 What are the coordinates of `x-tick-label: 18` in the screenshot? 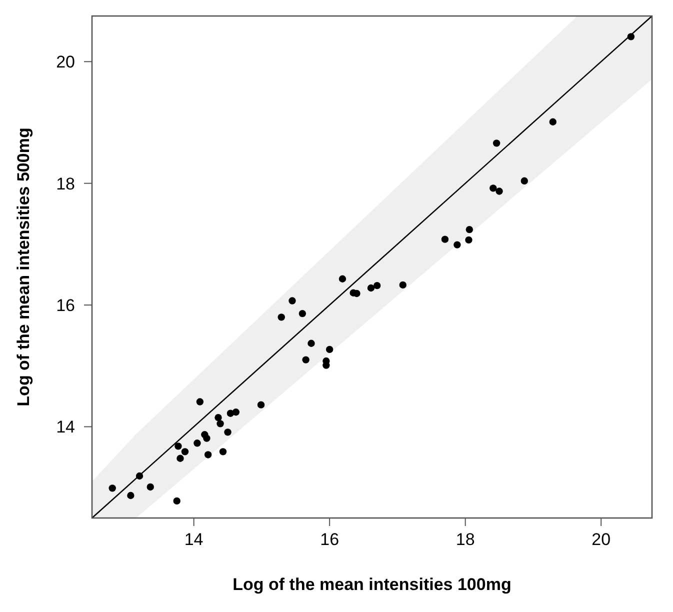 It's located at (465, 539).